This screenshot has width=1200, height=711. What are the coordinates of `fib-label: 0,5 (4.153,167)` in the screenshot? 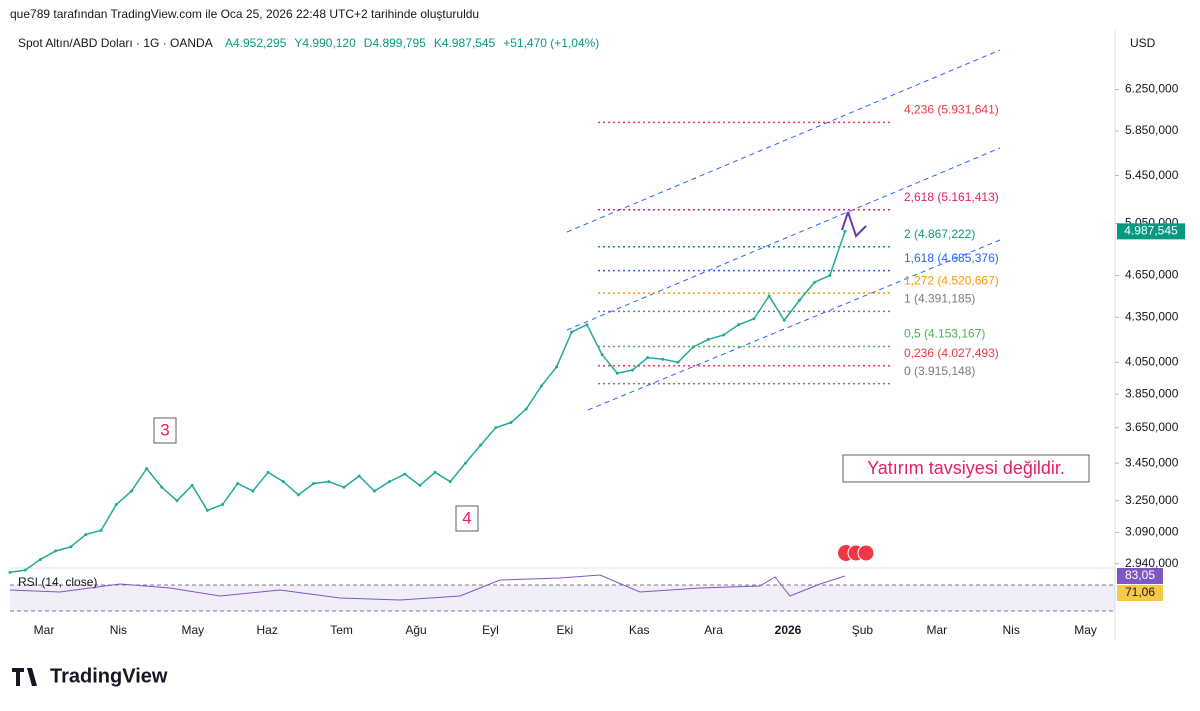 It's located at (944, 334).